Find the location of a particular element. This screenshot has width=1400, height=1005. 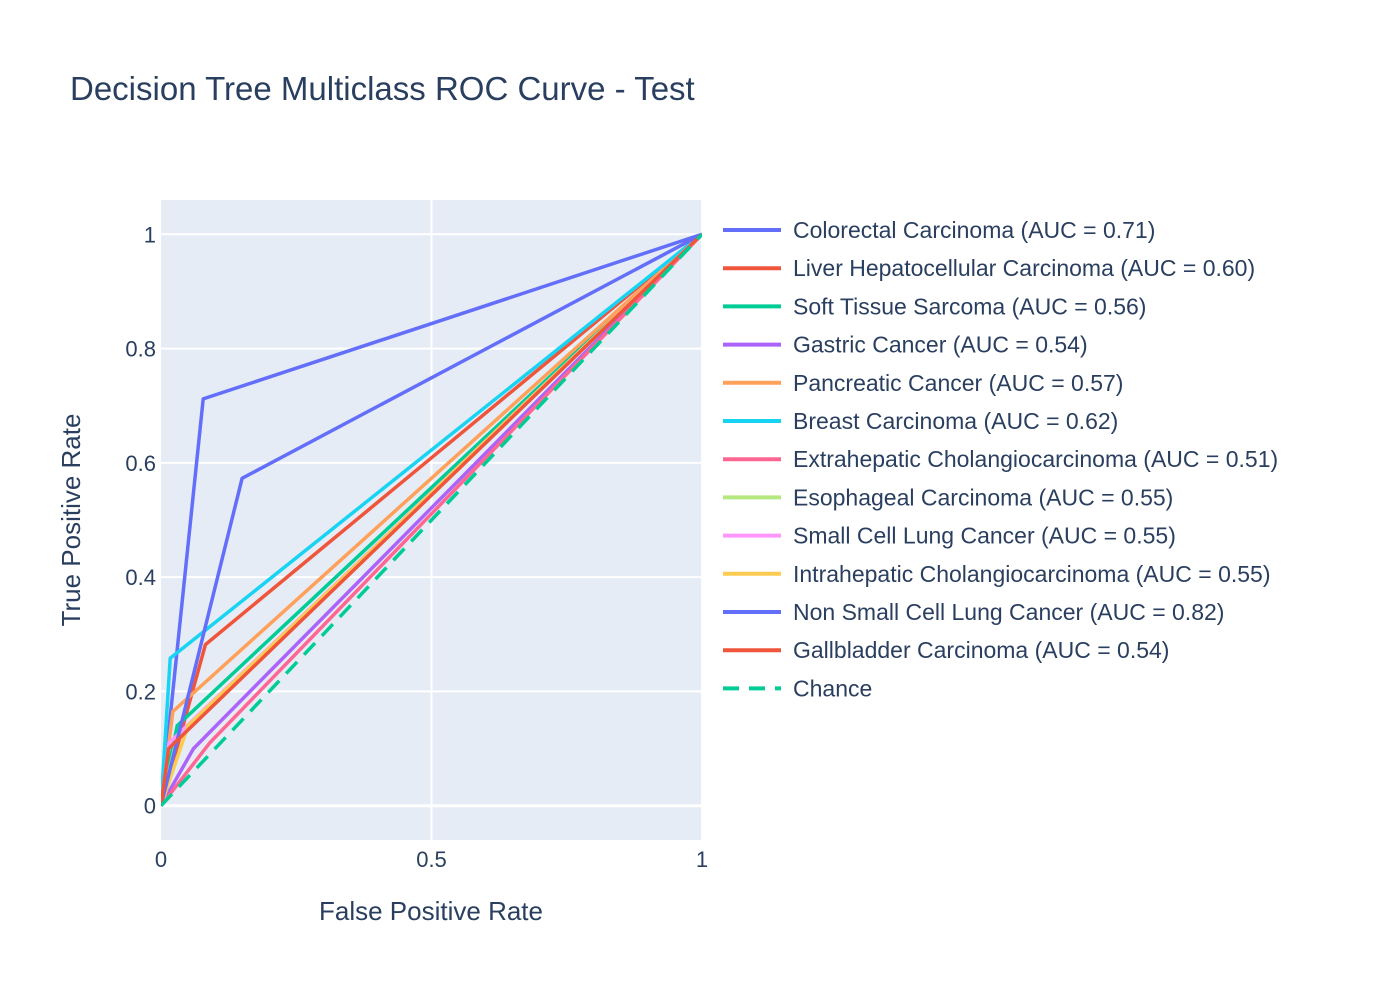

legend-item: Pancreatic Cancer (AUC = 0.57) is located at coordinates (923, 383).